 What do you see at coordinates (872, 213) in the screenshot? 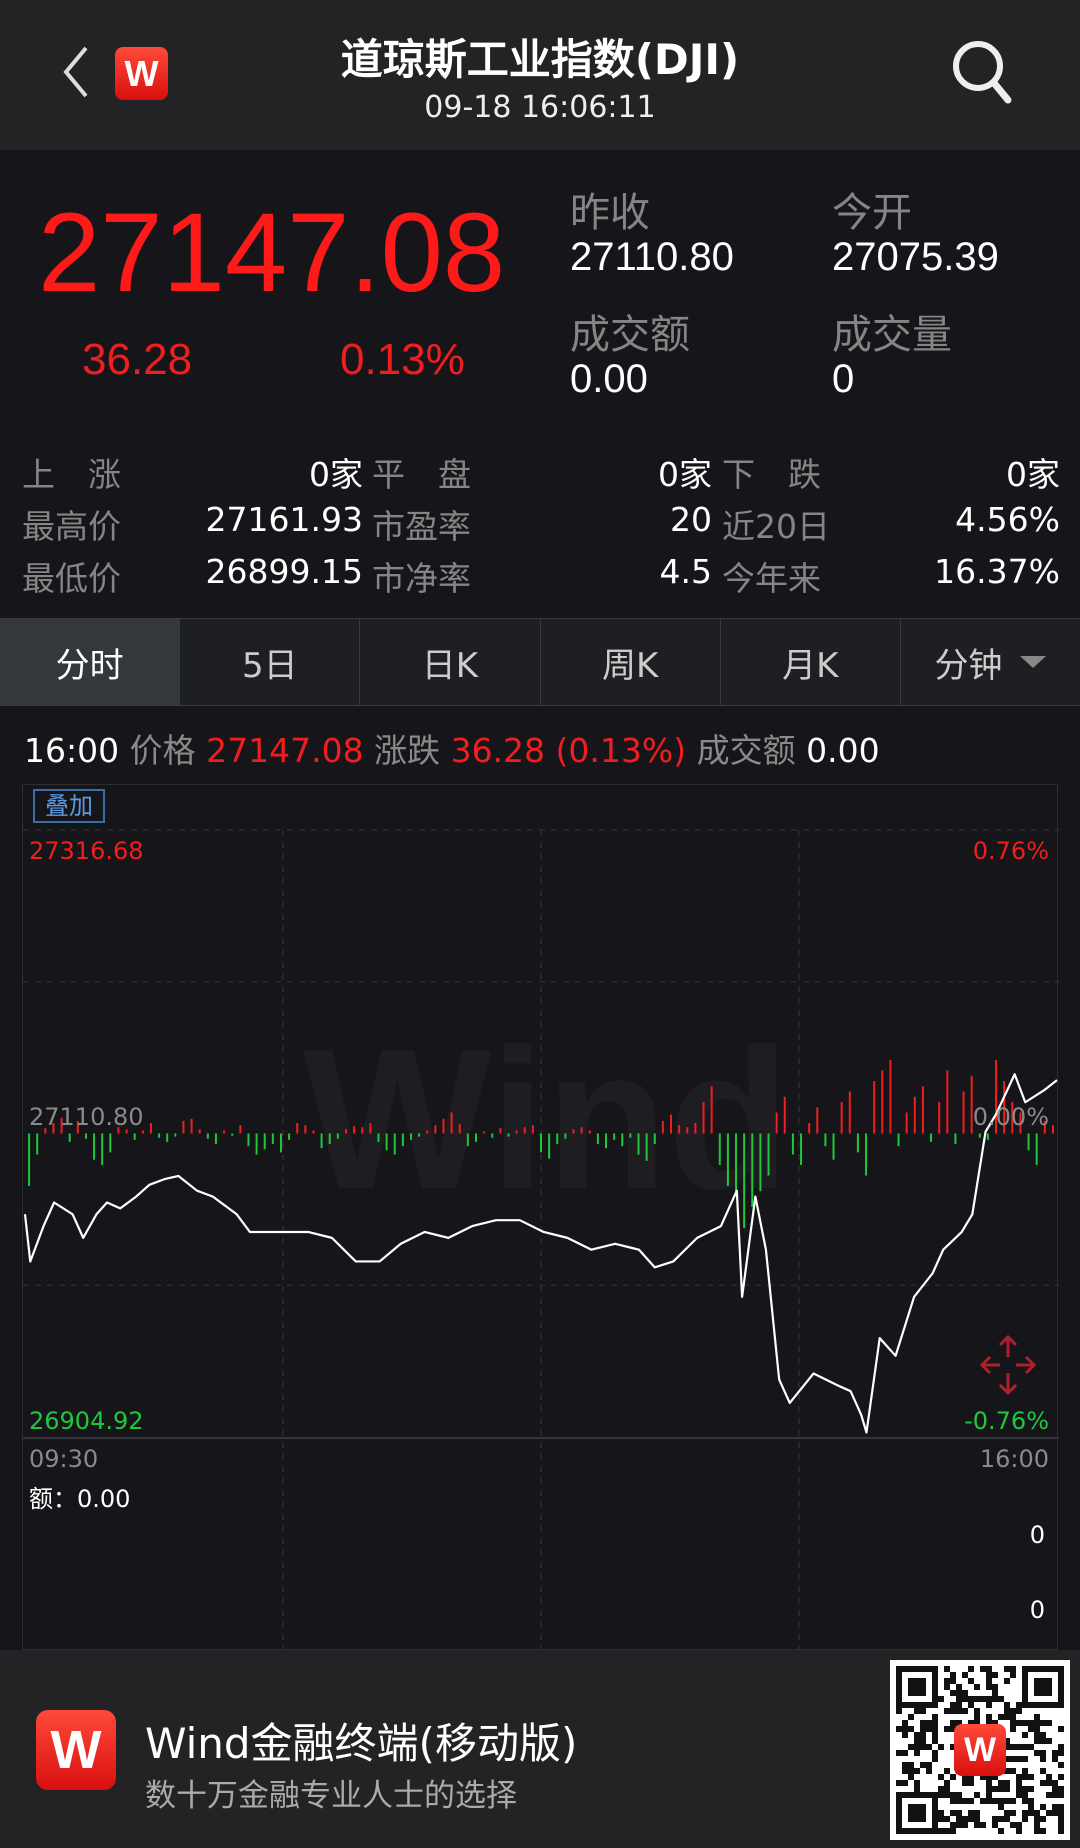
I see `open-label: 今开` at bounding box center [872, 213].